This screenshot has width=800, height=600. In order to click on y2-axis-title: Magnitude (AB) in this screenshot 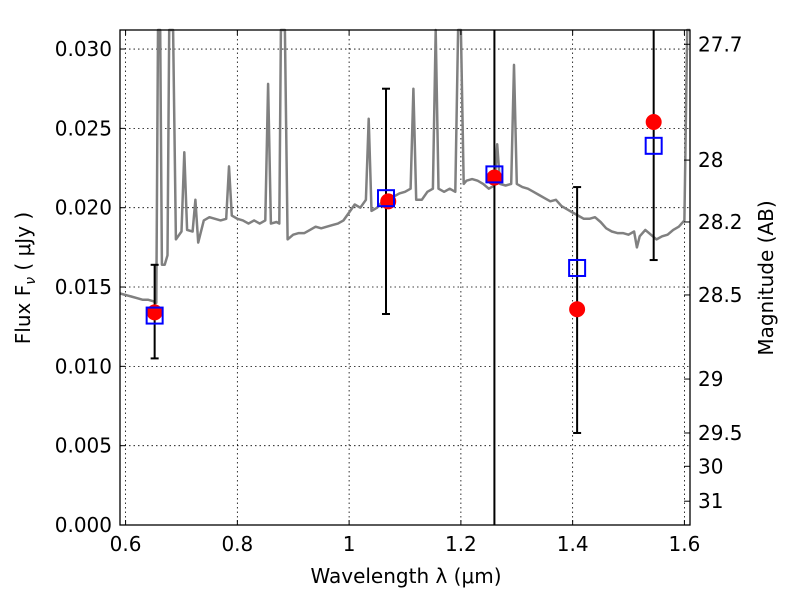, I will do `click(766, 277)`.